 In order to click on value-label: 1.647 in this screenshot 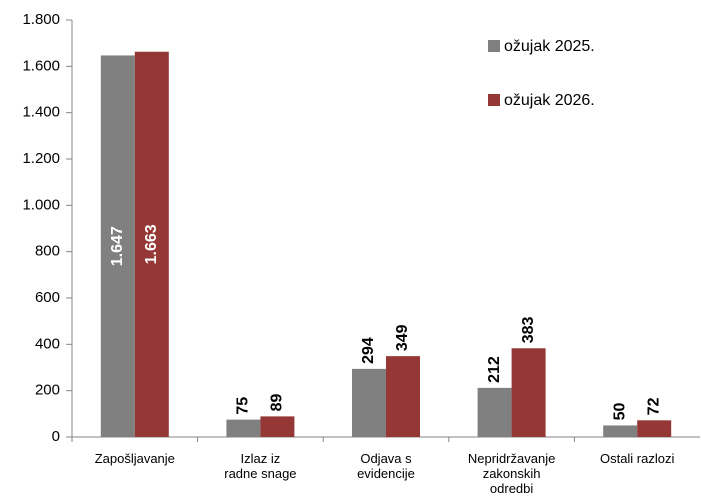, I will do `click(117, 246)`.